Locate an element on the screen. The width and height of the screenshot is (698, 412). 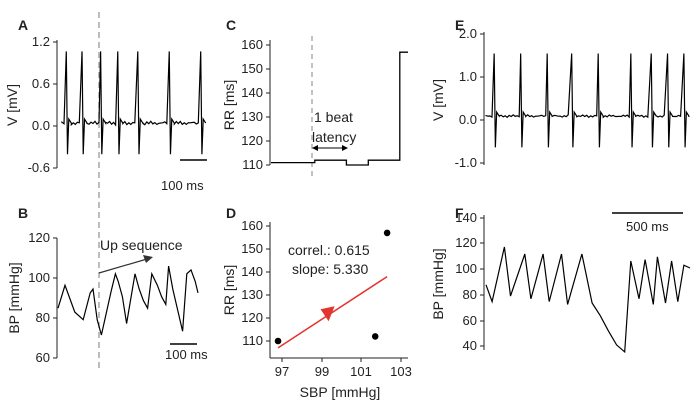
panel-d-annotation-slope: slope: 5.330 is located at coordinates (330, 269).